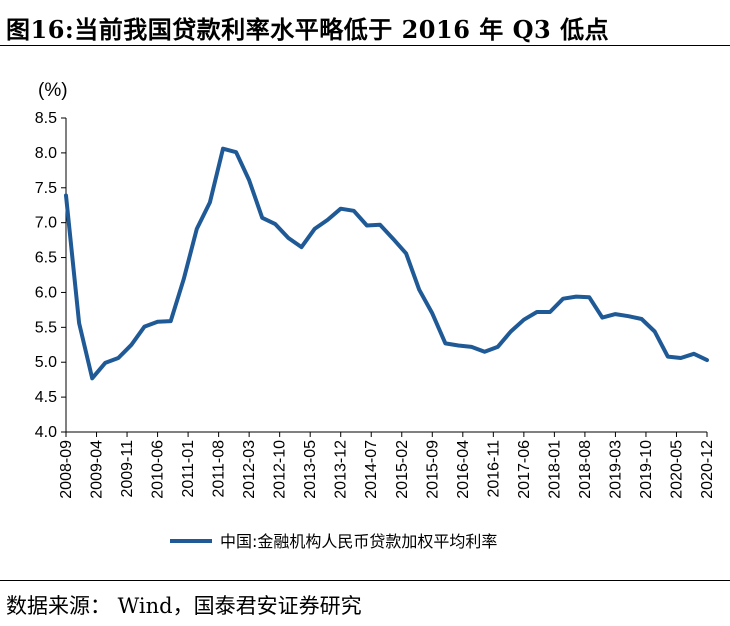  Describe the element at coordinates (646, 469) in the screenshot. I see `x-tick-label: 2019-10` at that location.